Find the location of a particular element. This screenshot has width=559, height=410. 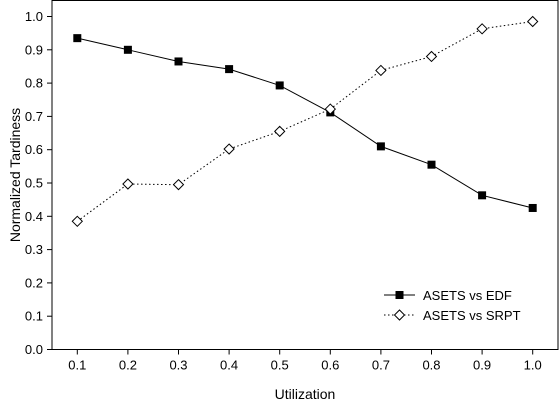

y-tick-label: 0.9 is located at coordinates (34, 49).